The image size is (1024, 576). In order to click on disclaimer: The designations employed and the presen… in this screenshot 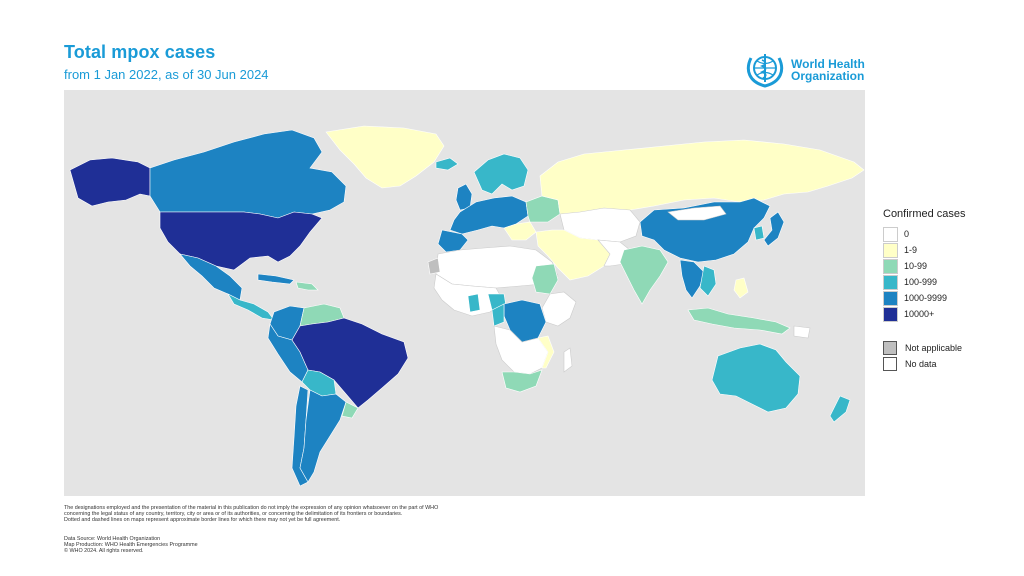, I will do `click(324, 514)`.